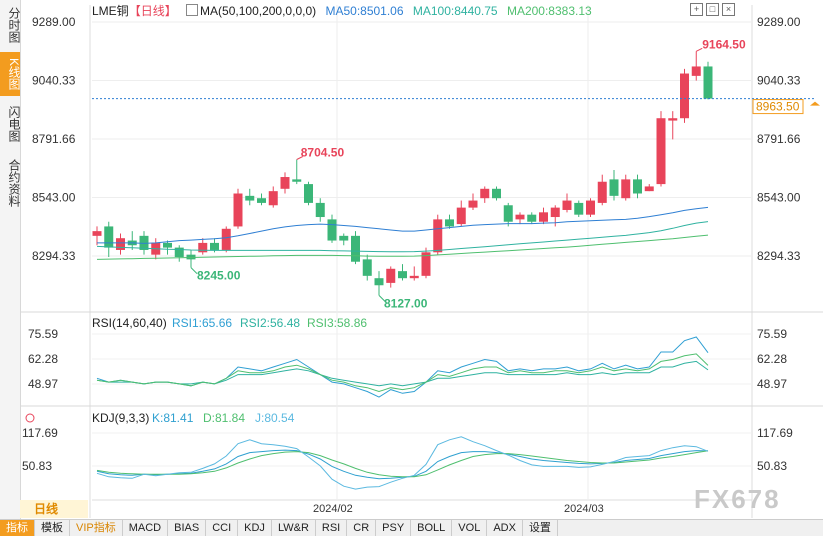 The width and height of the screenshot is (823, 536). I want to click on tab-flash-chart: 闪电图, so click(14, 124).